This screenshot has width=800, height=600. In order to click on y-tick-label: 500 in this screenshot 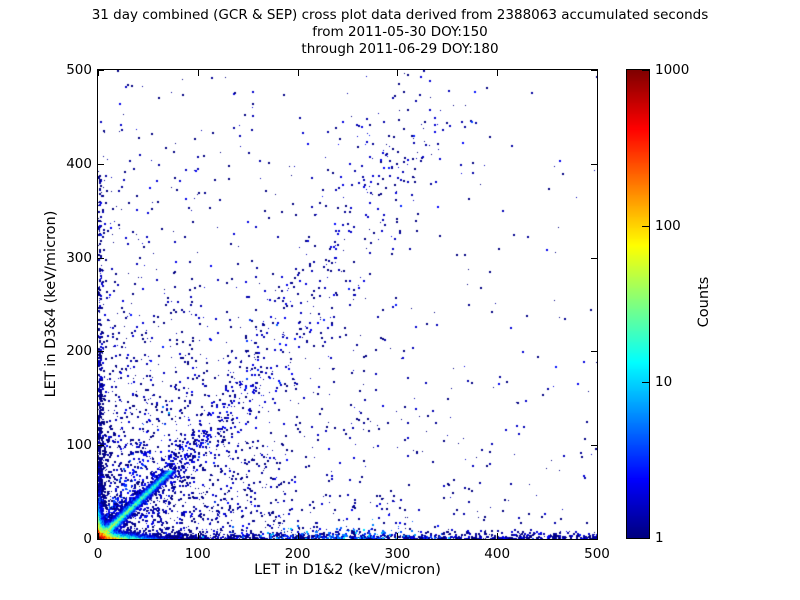, I will do `click(79, 70)`.